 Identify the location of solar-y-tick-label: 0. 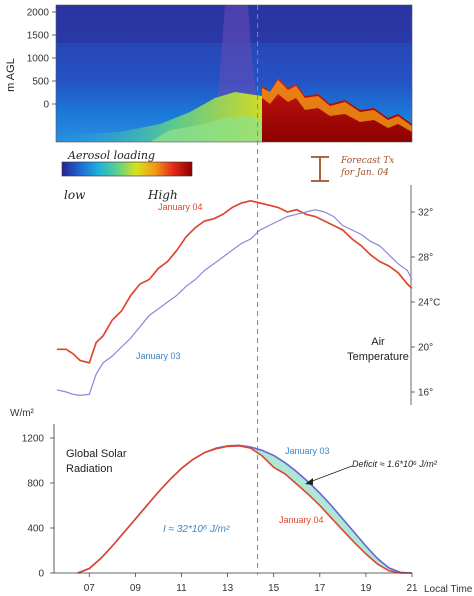
(41, 574).